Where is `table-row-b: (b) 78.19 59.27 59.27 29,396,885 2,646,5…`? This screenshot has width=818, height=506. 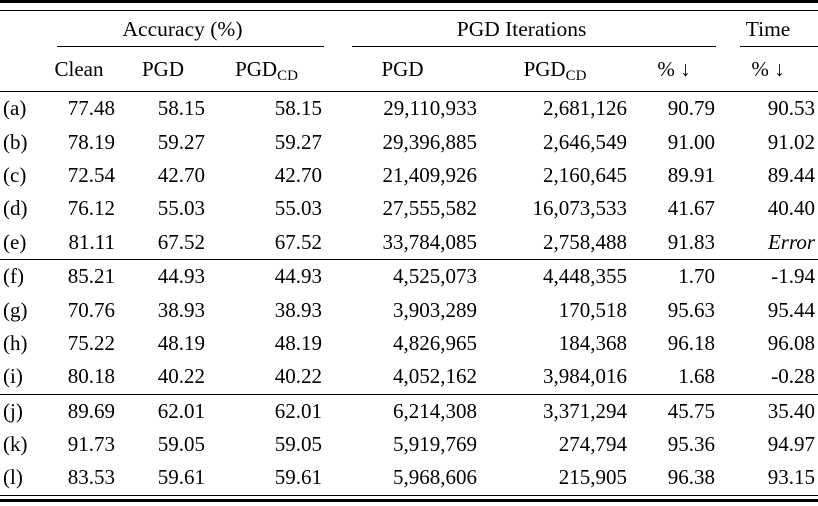 table-row-b: (b) 78.19 59.27 59.27 29,396,885 2,646,5… is located at coordinates (409, 141).